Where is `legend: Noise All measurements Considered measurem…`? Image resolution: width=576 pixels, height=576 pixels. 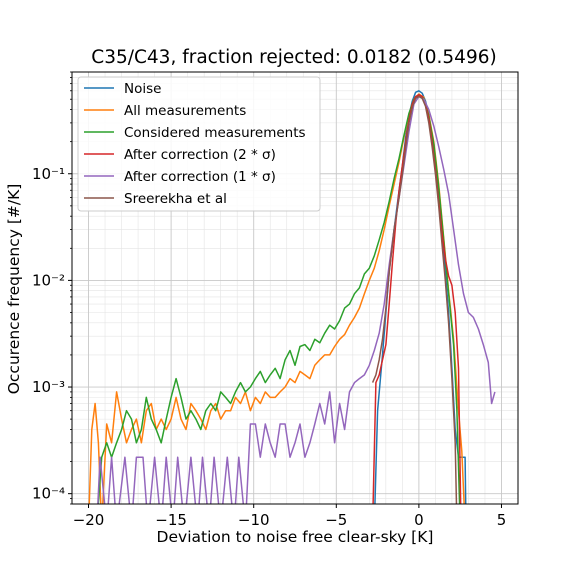 legend: Noise All measurements Considered measurem… is located at coordinates (199, 144).